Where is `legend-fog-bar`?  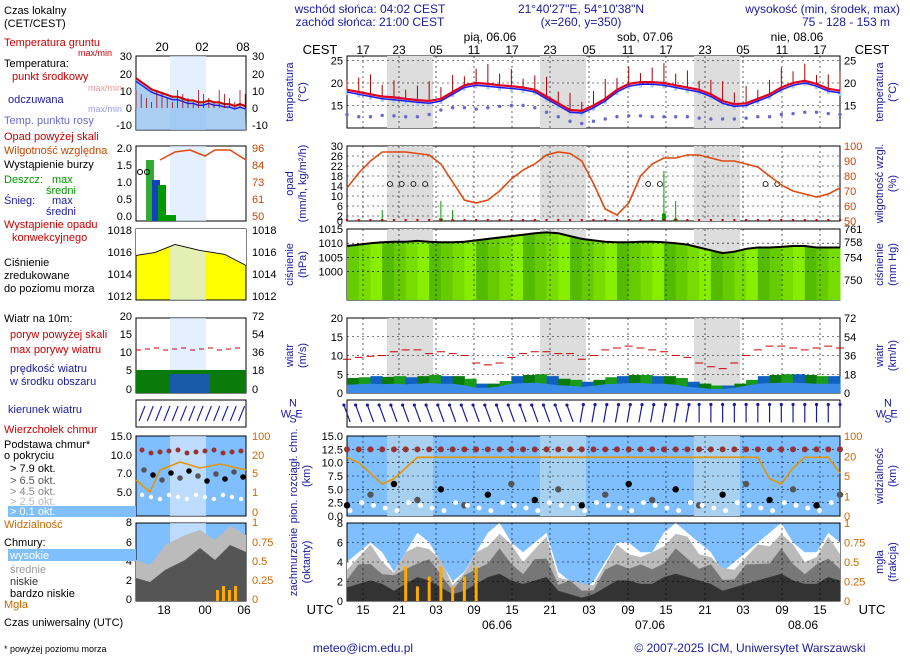 legend-fog-bar is located at coordinates (235, 593).